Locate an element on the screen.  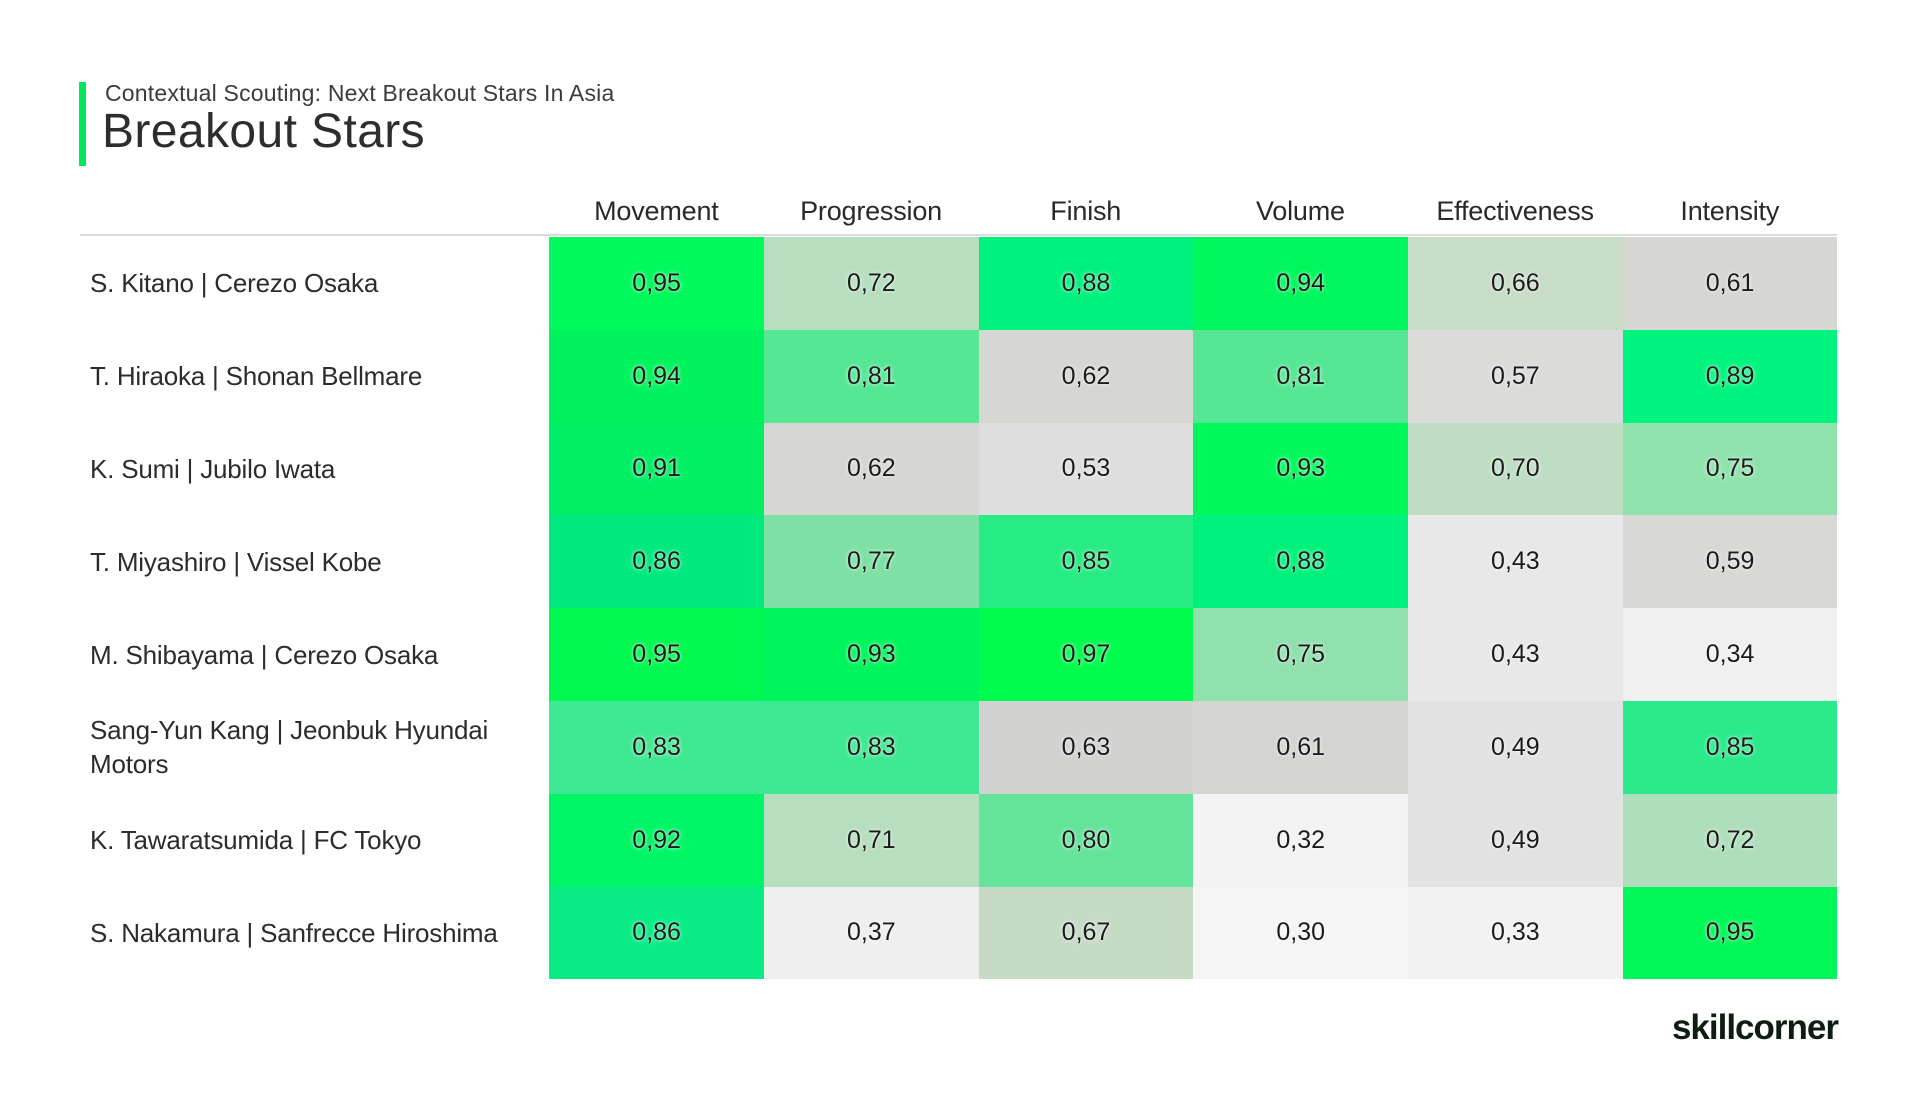
heatmap-cell: 0,70 is located at coordinates (1515, 469).